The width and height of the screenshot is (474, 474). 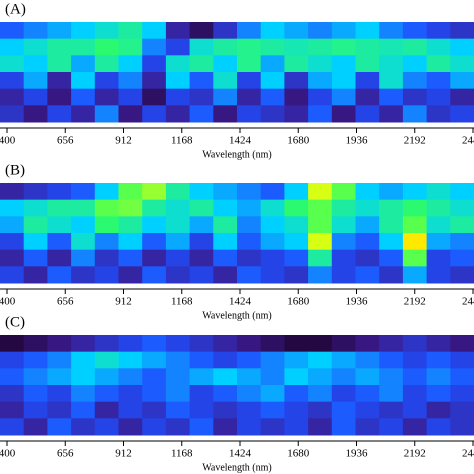 I want to click on x-tick-label: 912, so click(x=123, y=302).